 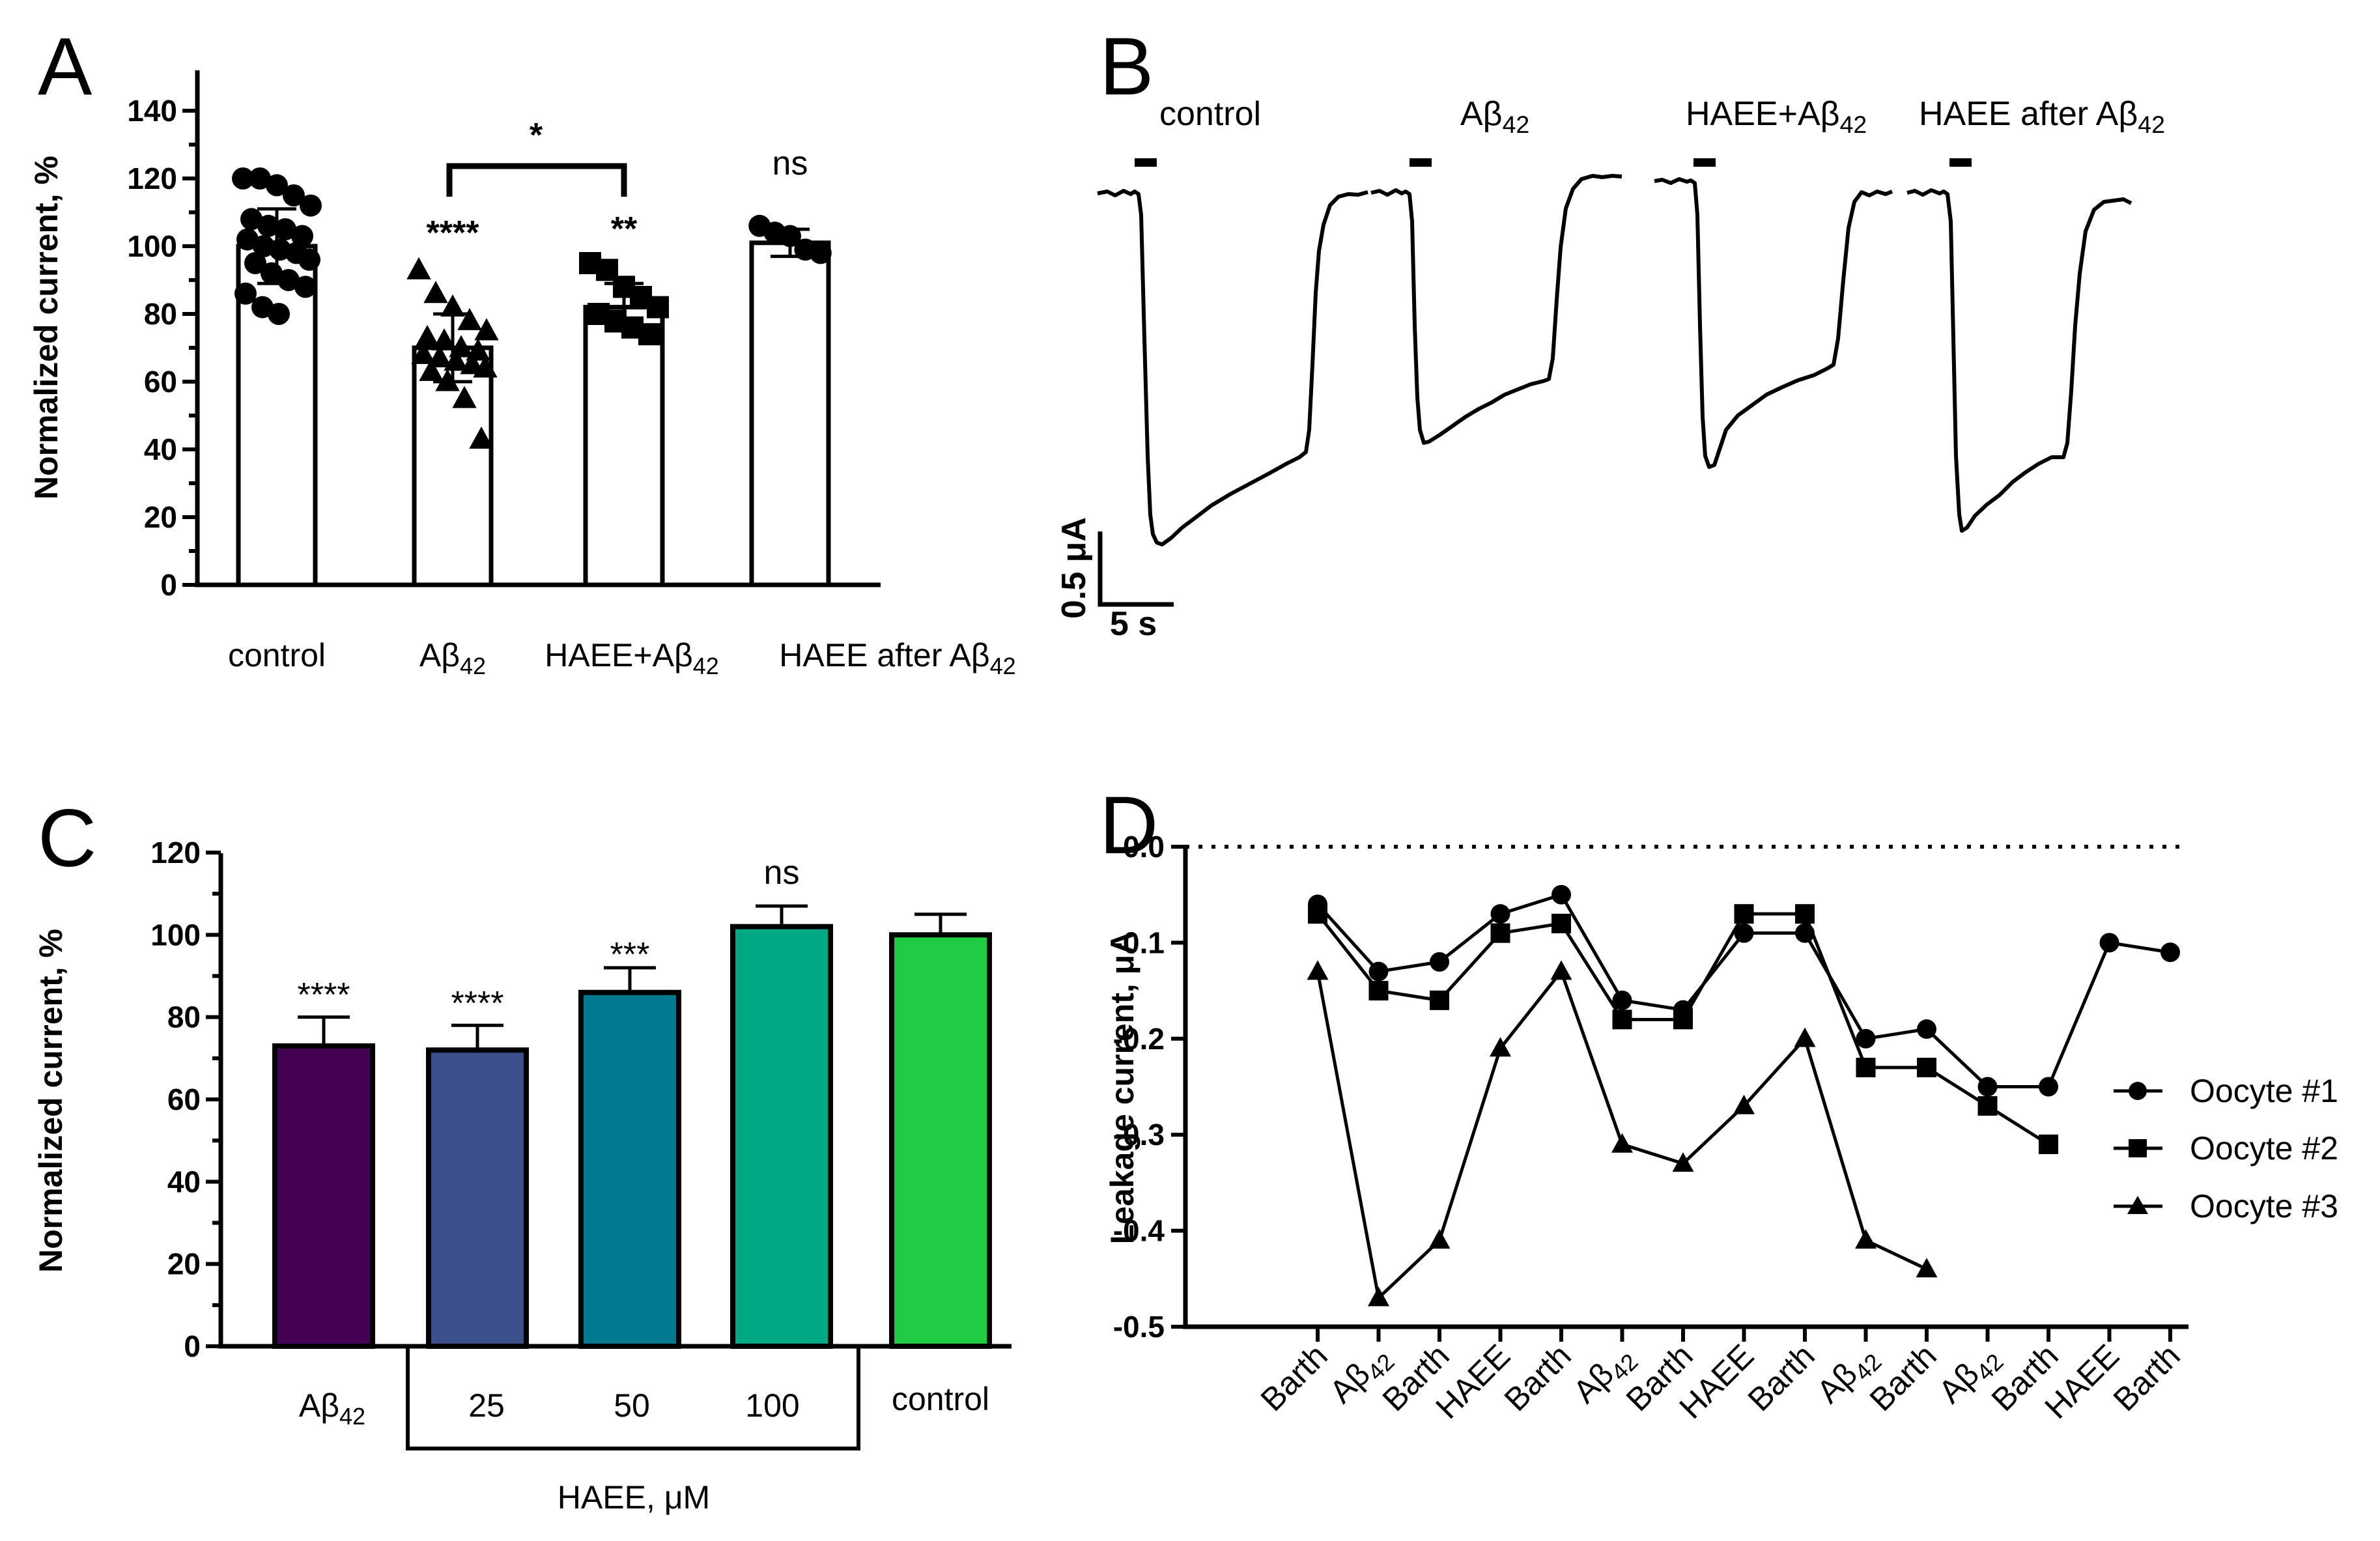 I want to click on a-y-tick-label: 40, so click(x=160, y=449).